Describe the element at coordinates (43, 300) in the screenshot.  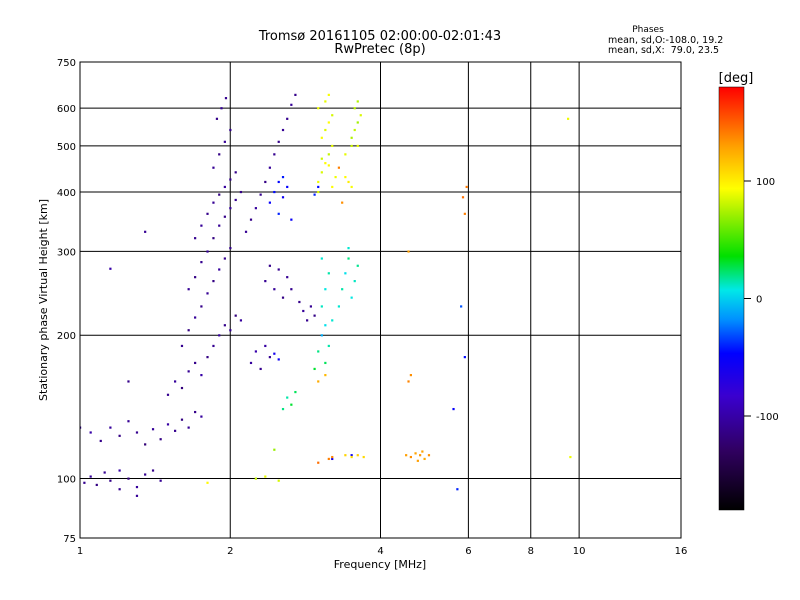
I see `y-axis-label: Stationary phase Virtual Height [km]` at that location.